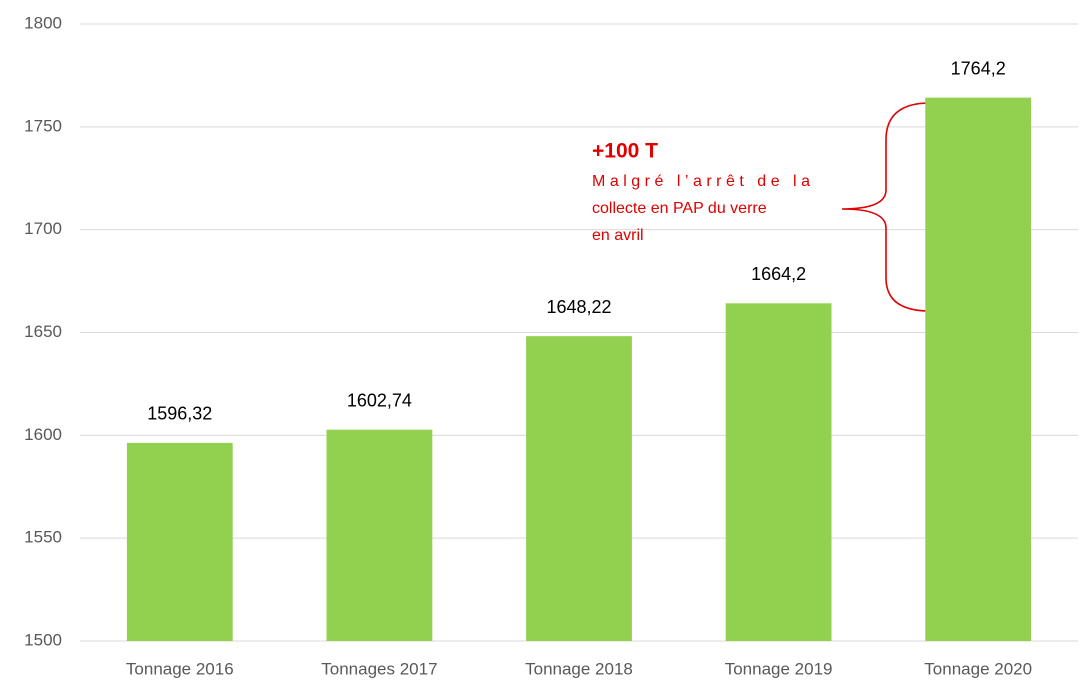  Describe the element at coordinates (578, 307) in the screenshot. I see `value-label: 1648,22` at that location.